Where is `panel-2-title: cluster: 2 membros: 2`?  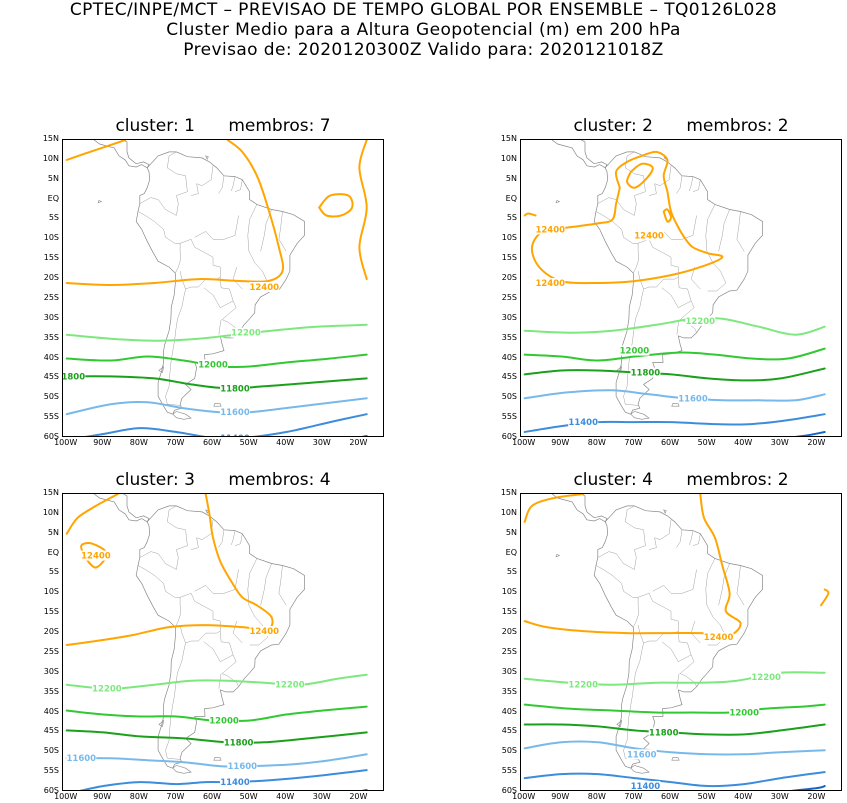
panel-2-title: cluster: 2 membros: 2 is located at coordinates (681, 126).